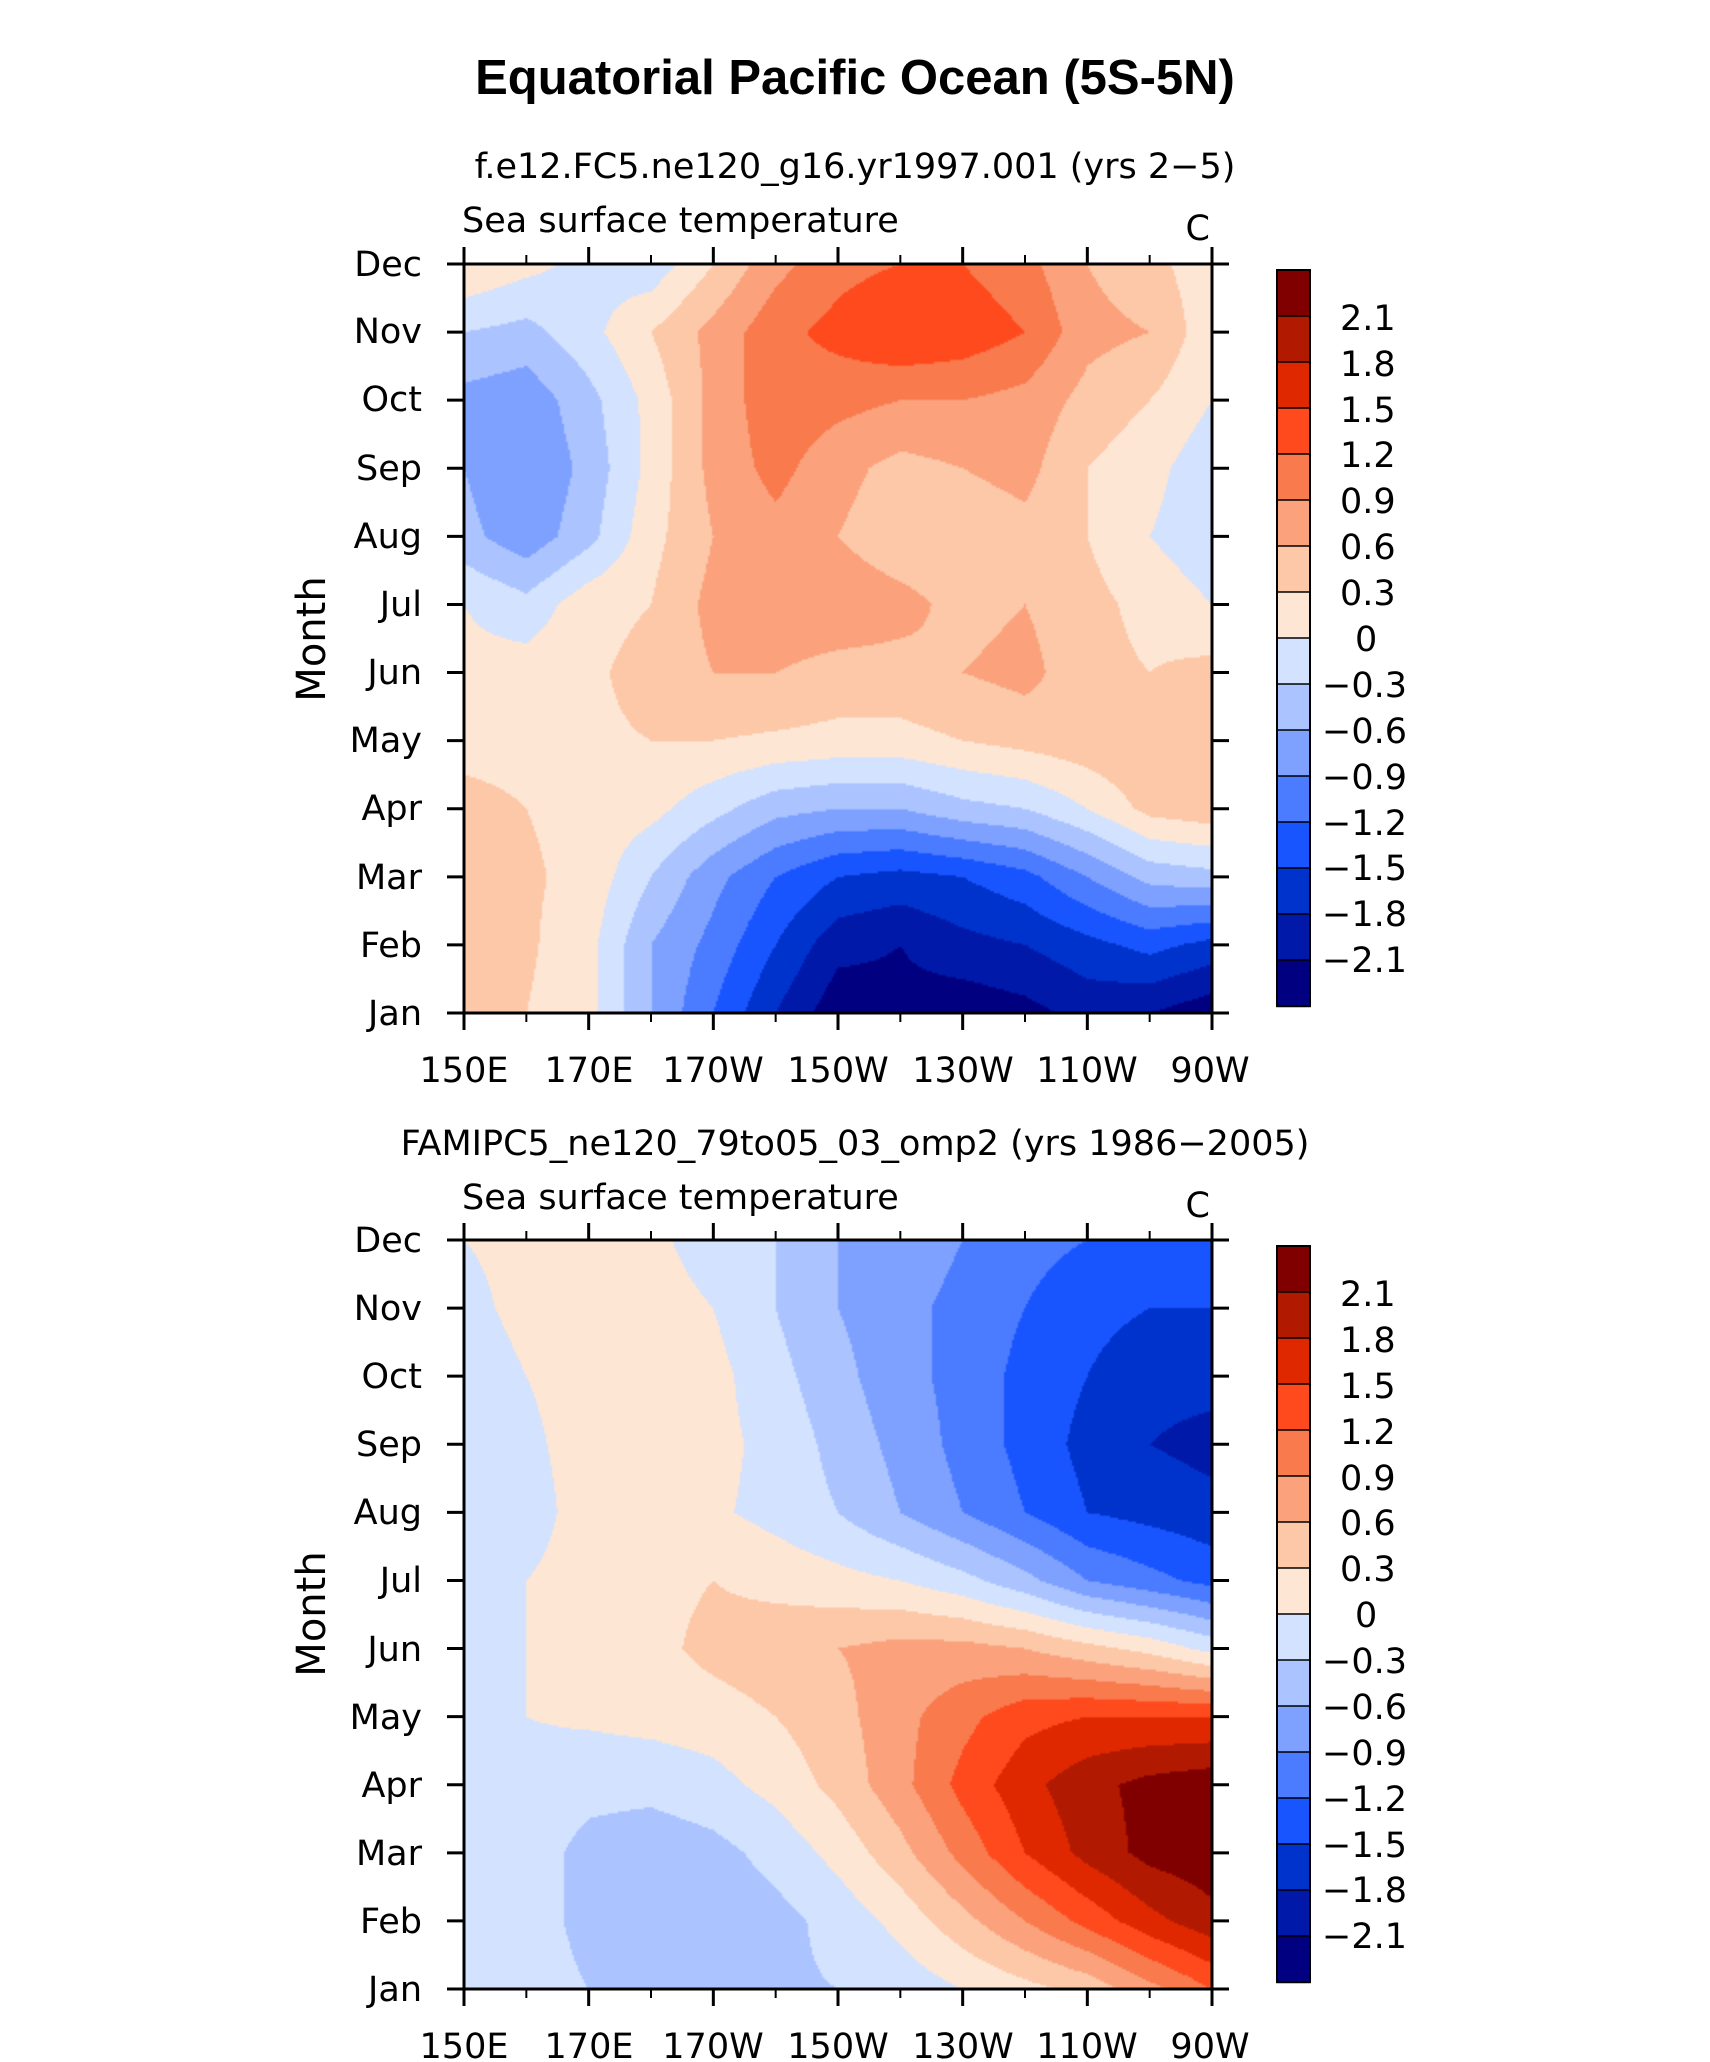 The height and width of the screenshot is (2062, 1710). I want to click on panel-2-y-tick-label: Feb, so click(391, 1922).